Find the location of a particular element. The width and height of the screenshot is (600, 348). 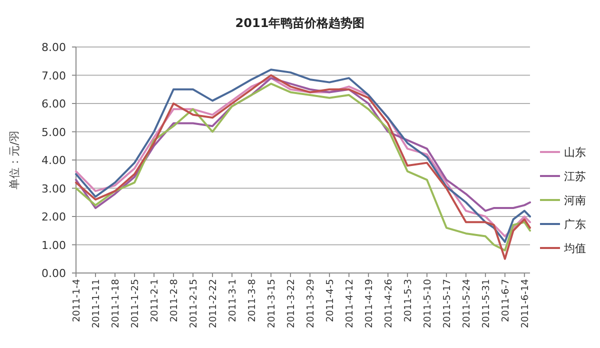

x-tick-label: 2011-2-22 is located at coordinates (213, 303).